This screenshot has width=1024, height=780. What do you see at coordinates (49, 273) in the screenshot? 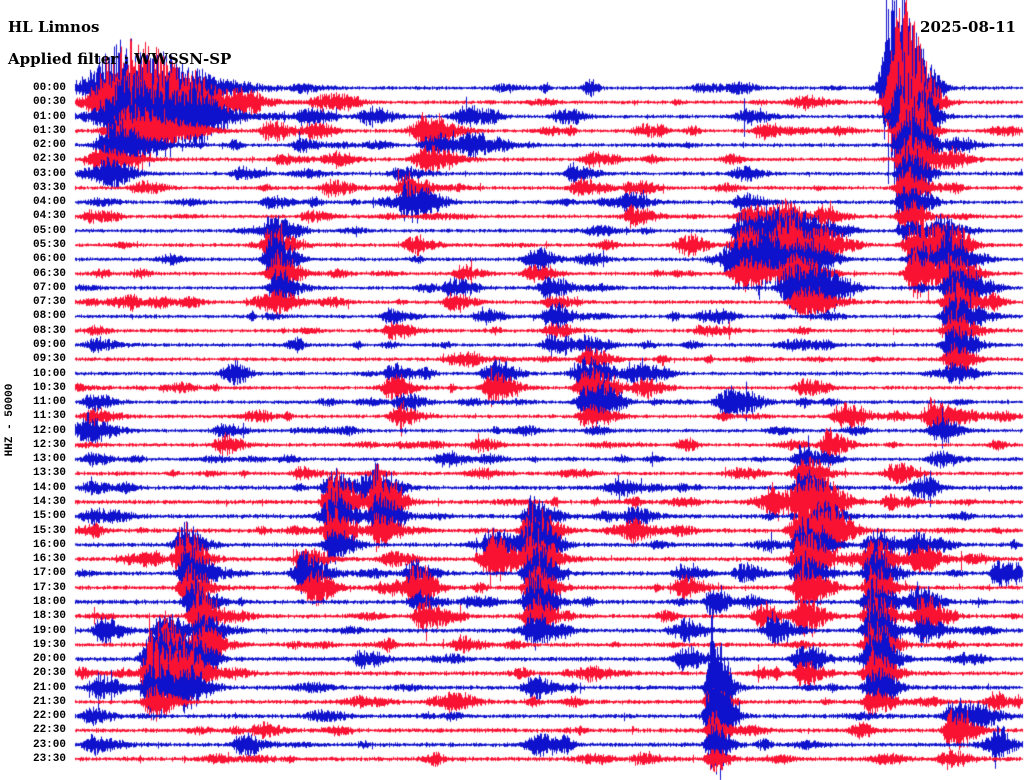
I see `row-label: 06:30` at bounding box center [49, 273].